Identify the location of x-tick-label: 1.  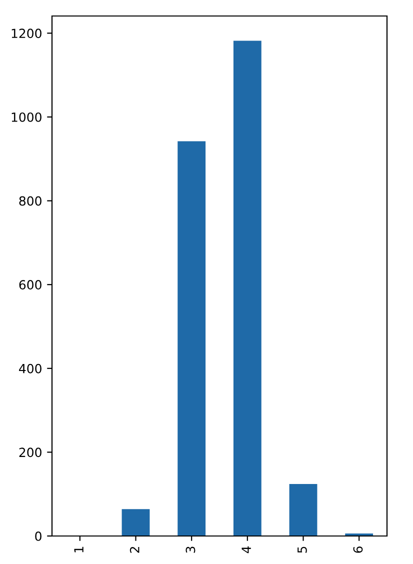
(79, 549).